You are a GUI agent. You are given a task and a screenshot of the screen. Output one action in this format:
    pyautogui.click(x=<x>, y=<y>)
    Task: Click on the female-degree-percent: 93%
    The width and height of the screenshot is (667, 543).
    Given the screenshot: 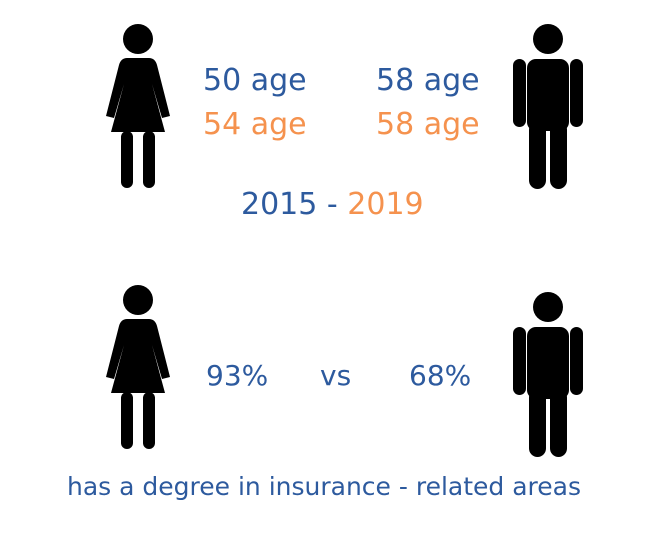 What is the action you would take?
    pyautogui.click(x=237, y=375)
    